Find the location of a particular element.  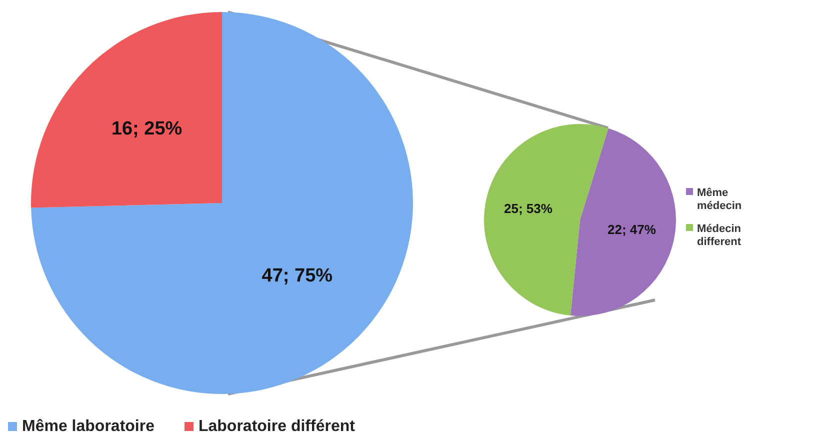

legend-label: Même médecin is located at coordinates (719, 199).